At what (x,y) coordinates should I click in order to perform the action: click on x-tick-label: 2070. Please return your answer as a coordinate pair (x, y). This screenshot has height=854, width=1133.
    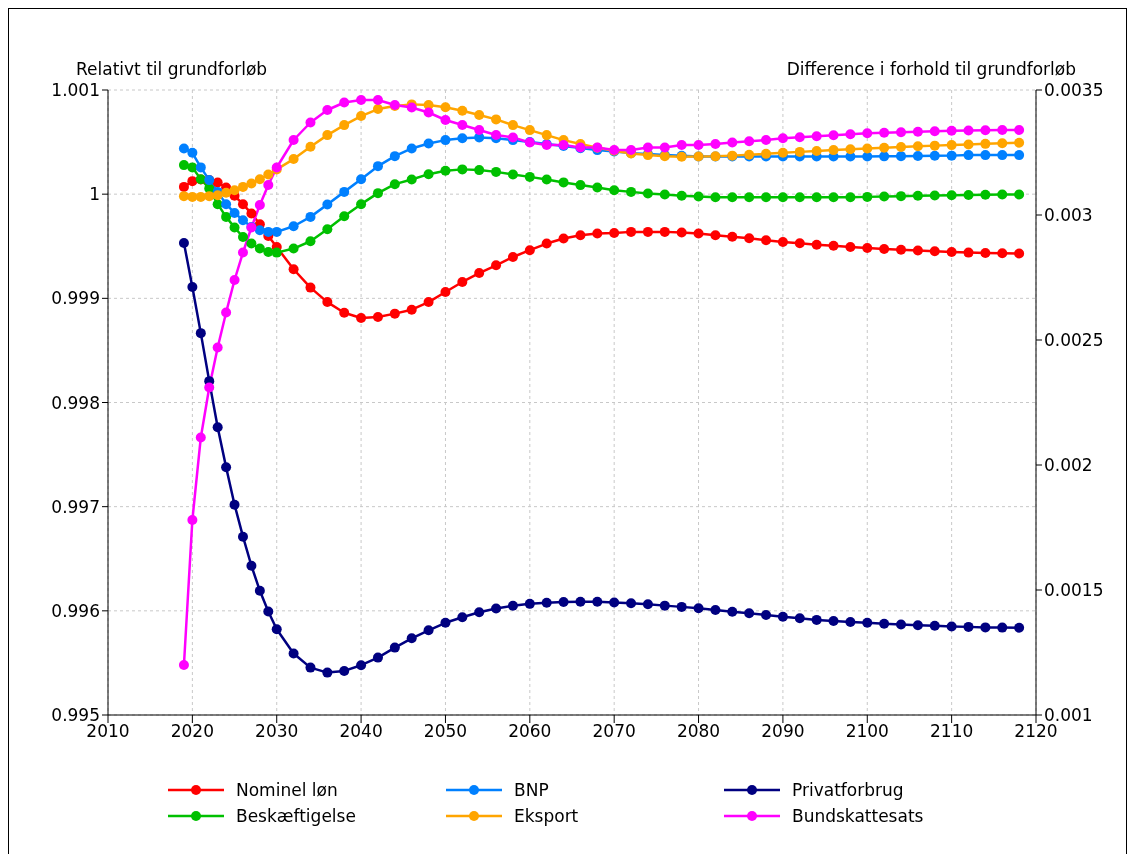
    Looking at the image, I should click on (614, 731).